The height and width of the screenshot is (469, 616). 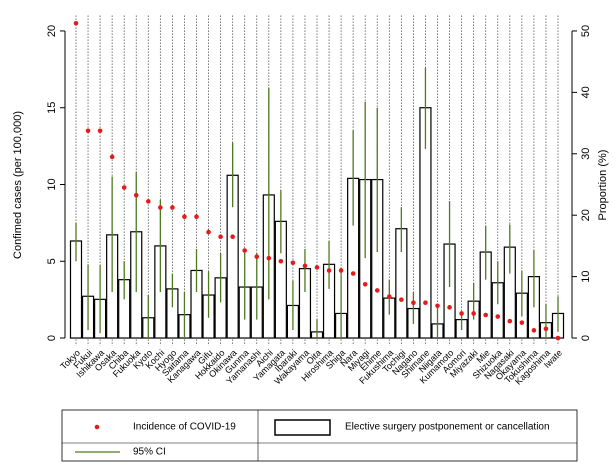 What do you see at coordinates (184, 427) in the screenshot?
I see `legend-label: Incidence of COVID-19` at bounding box center [184, 427].